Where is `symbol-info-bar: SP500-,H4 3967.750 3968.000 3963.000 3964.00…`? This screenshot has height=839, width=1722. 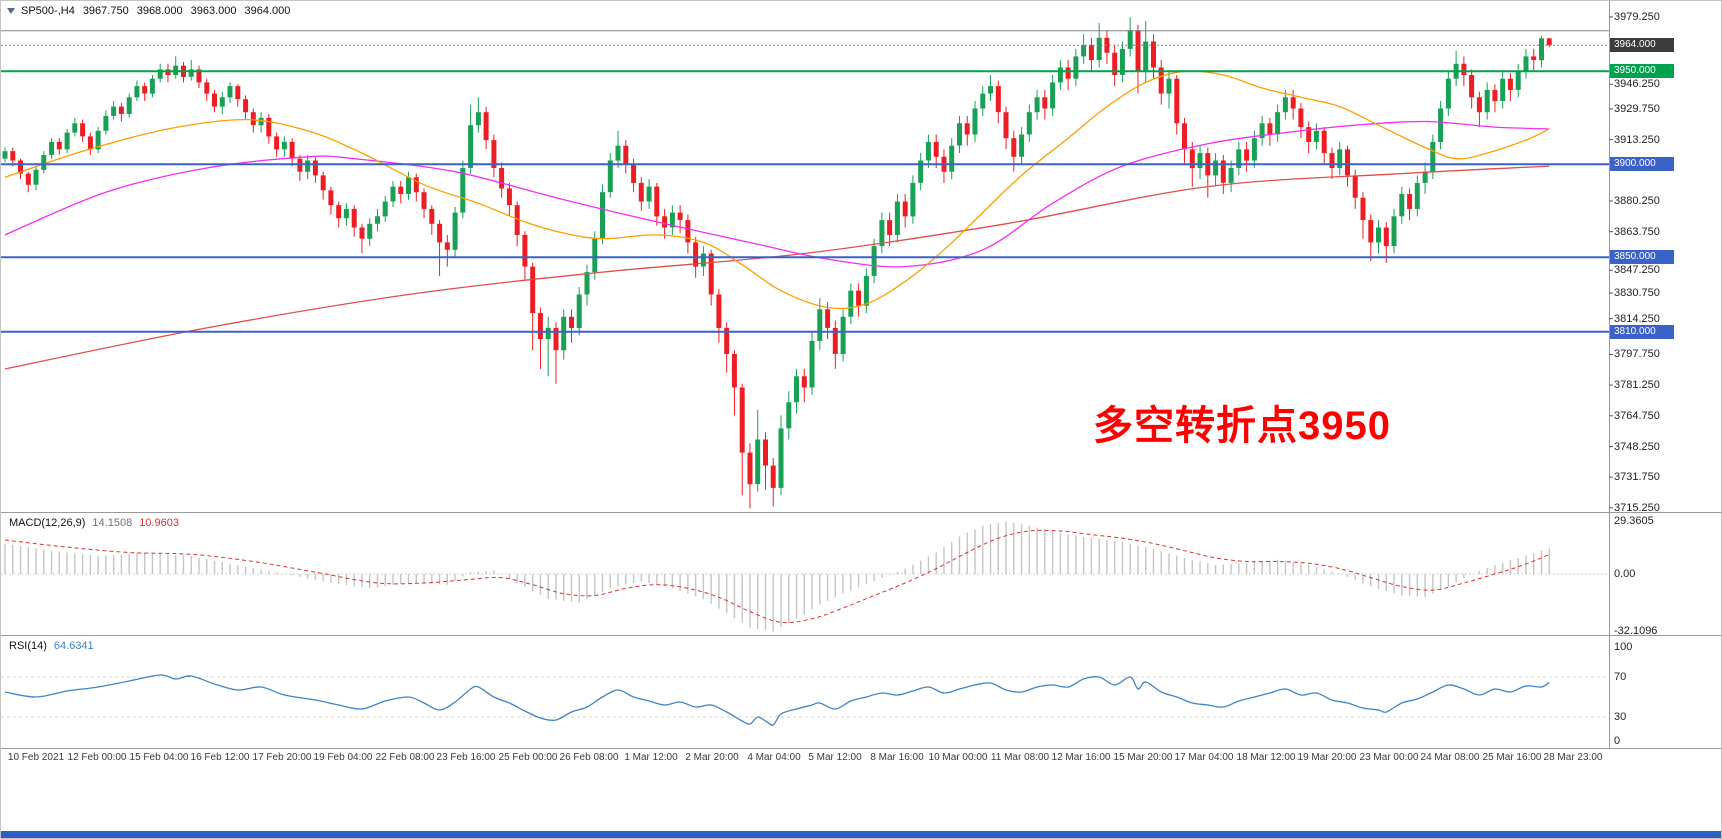 symbol-info-bar: SP500-,H4 3967.750 3968.000 3963.000 3964.00… is located at coordinates (148, 11).